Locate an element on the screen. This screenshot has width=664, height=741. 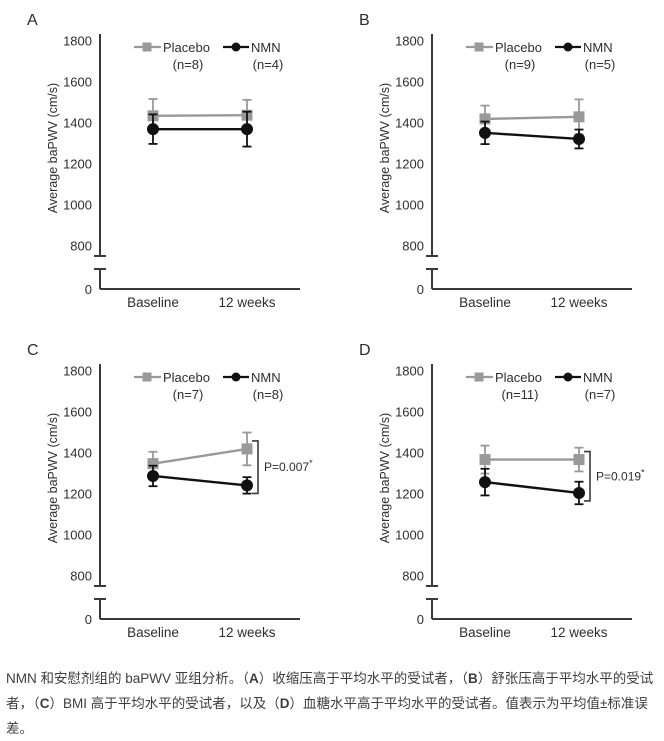
legend-n-label: (n=9) is located at coordinates (520, 64).